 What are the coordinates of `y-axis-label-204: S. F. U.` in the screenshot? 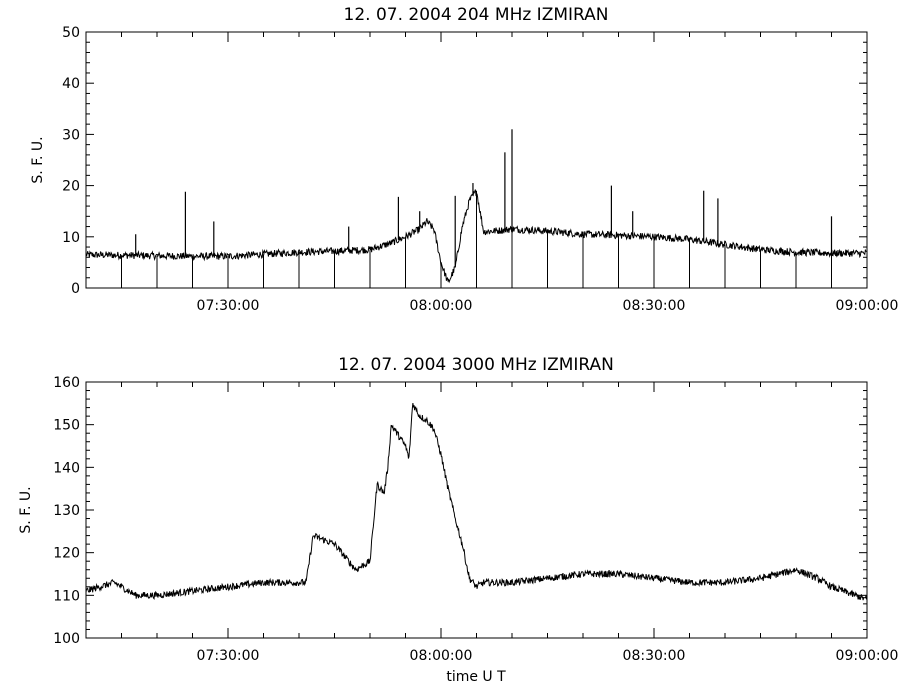 It's located at (38, 159).